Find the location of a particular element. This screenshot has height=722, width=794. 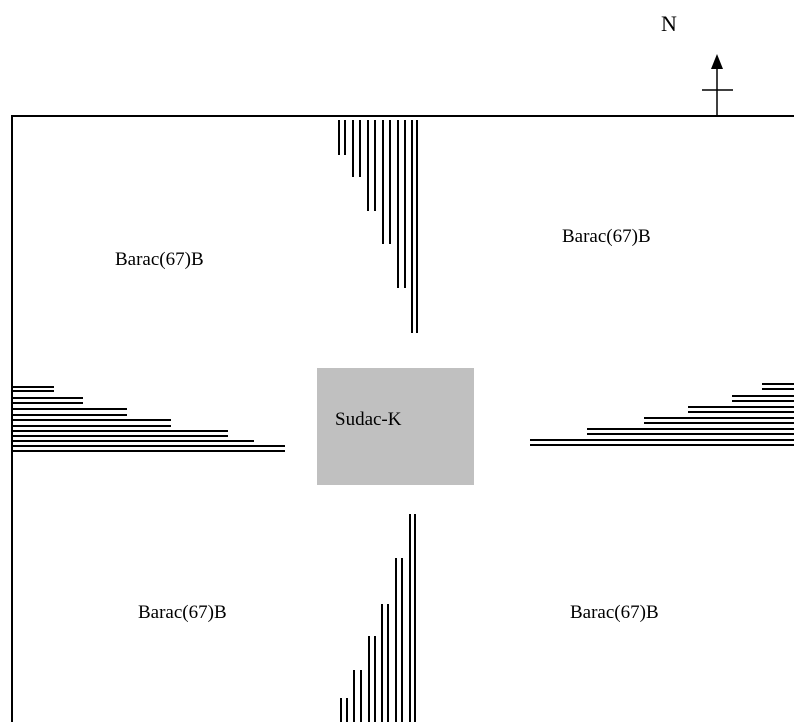

central-zone-label: Sudac-K is located at coordinates (368, 419).